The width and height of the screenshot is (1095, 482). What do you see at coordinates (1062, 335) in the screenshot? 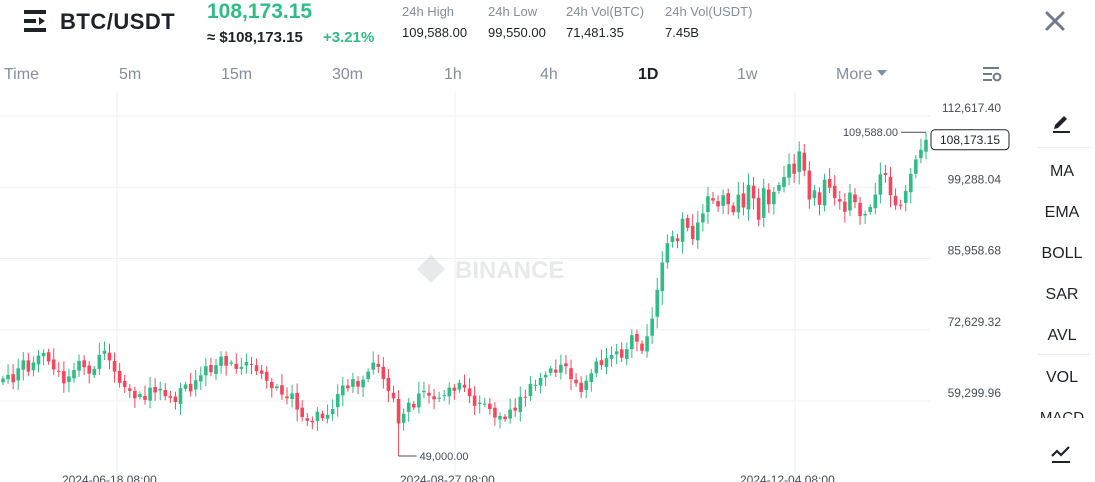
I see `indicator-avl: AVL` at bounding box center [1062, 335].